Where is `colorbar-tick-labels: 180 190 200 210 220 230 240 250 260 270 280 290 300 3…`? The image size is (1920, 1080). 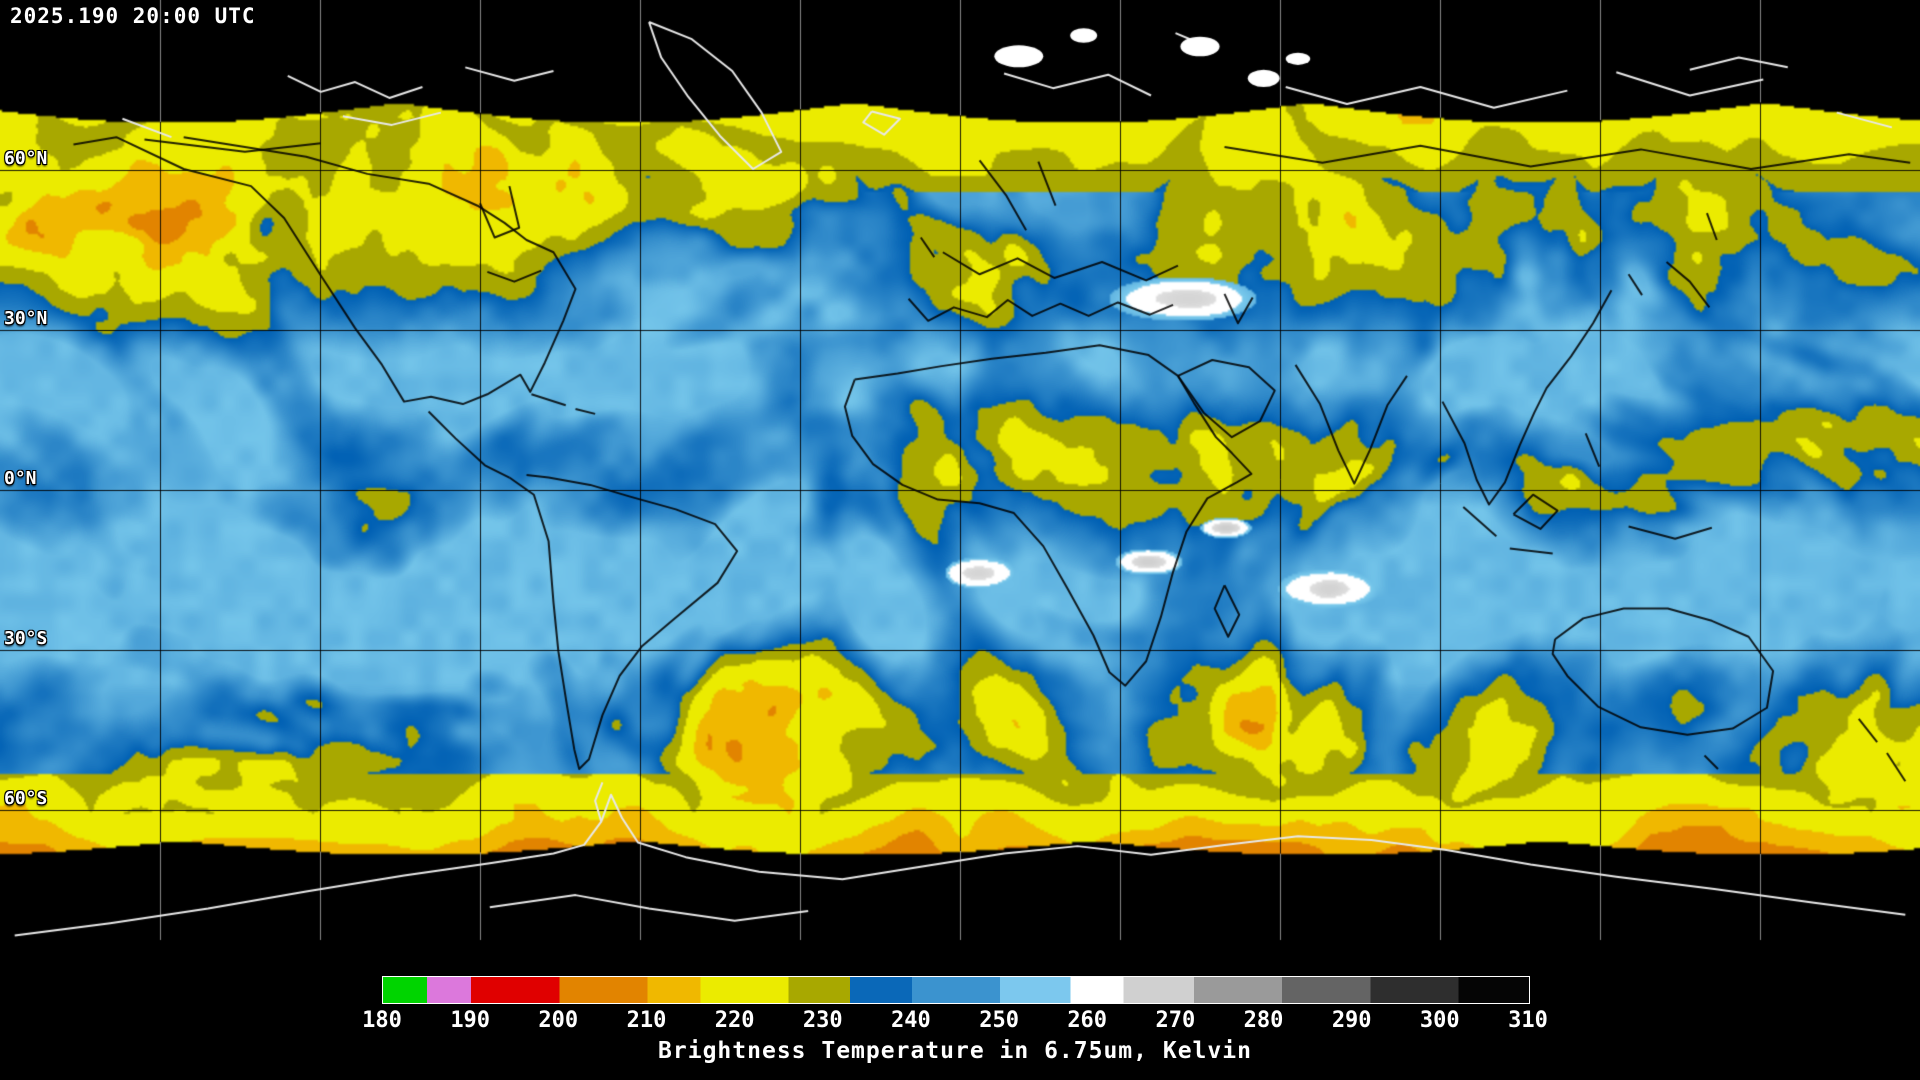
colorbar-tick-labels: 180 190 200 210 220 230 240 250 260 270 280 290 300 3… is located at coordinates (955, 1021).